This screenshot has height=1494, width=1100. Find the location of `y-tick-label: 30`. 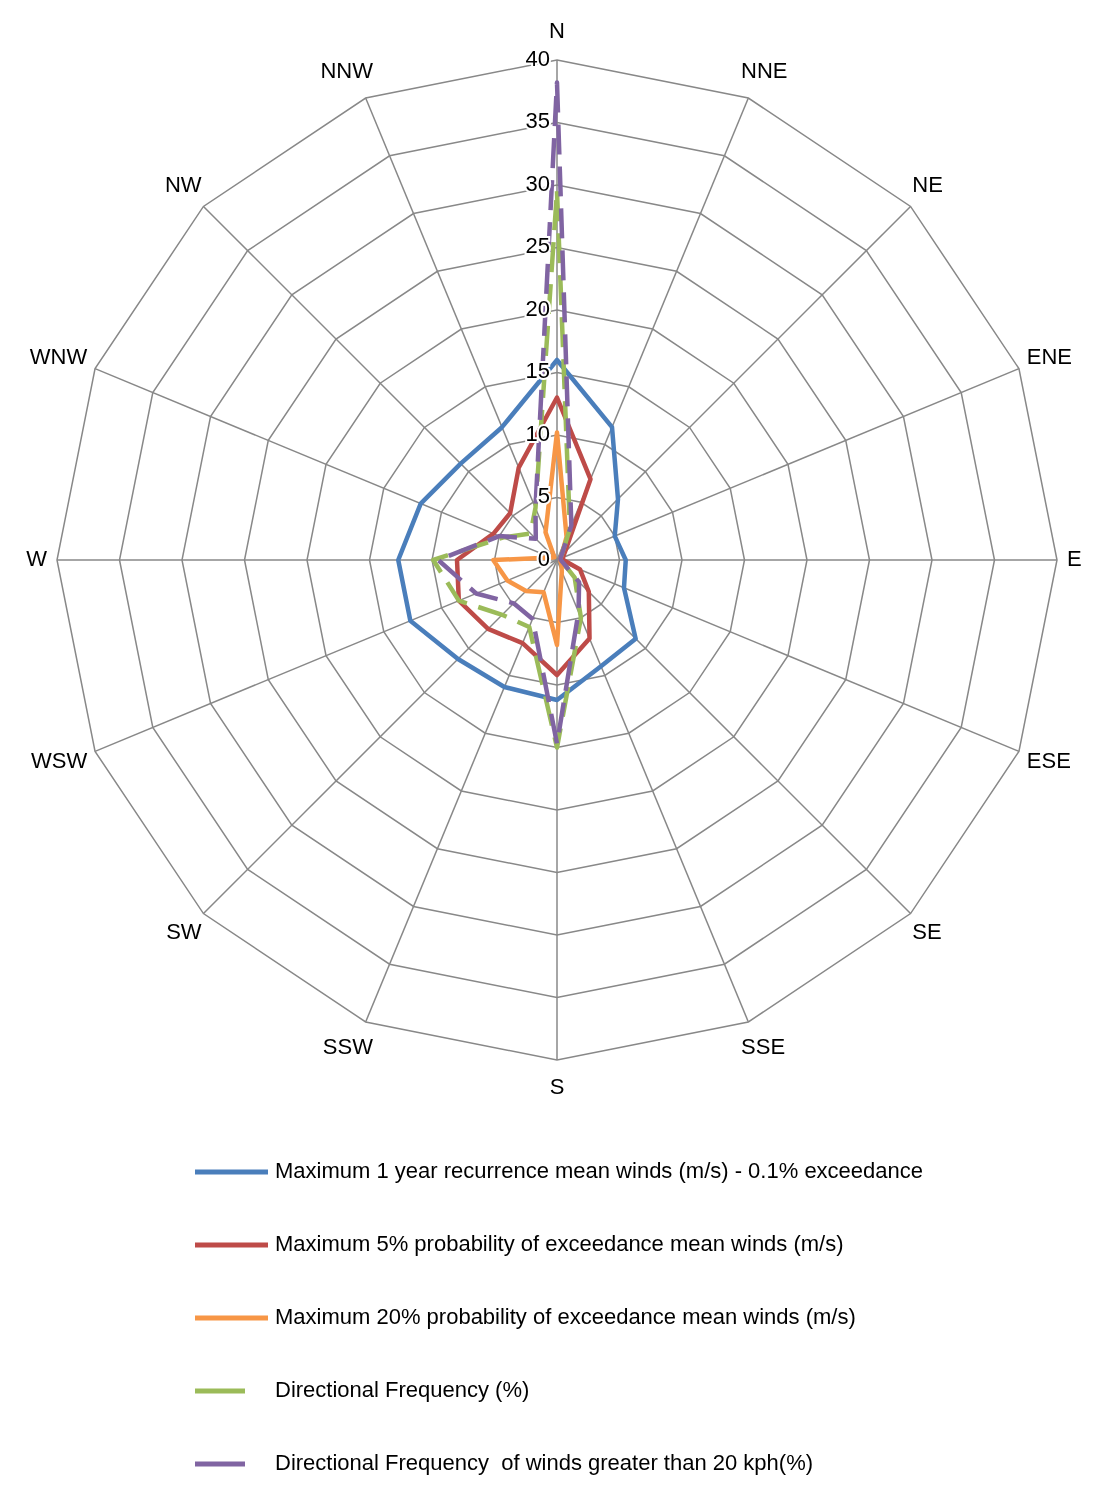

y-tick-label: 30 is located at coordinates (537, 183).